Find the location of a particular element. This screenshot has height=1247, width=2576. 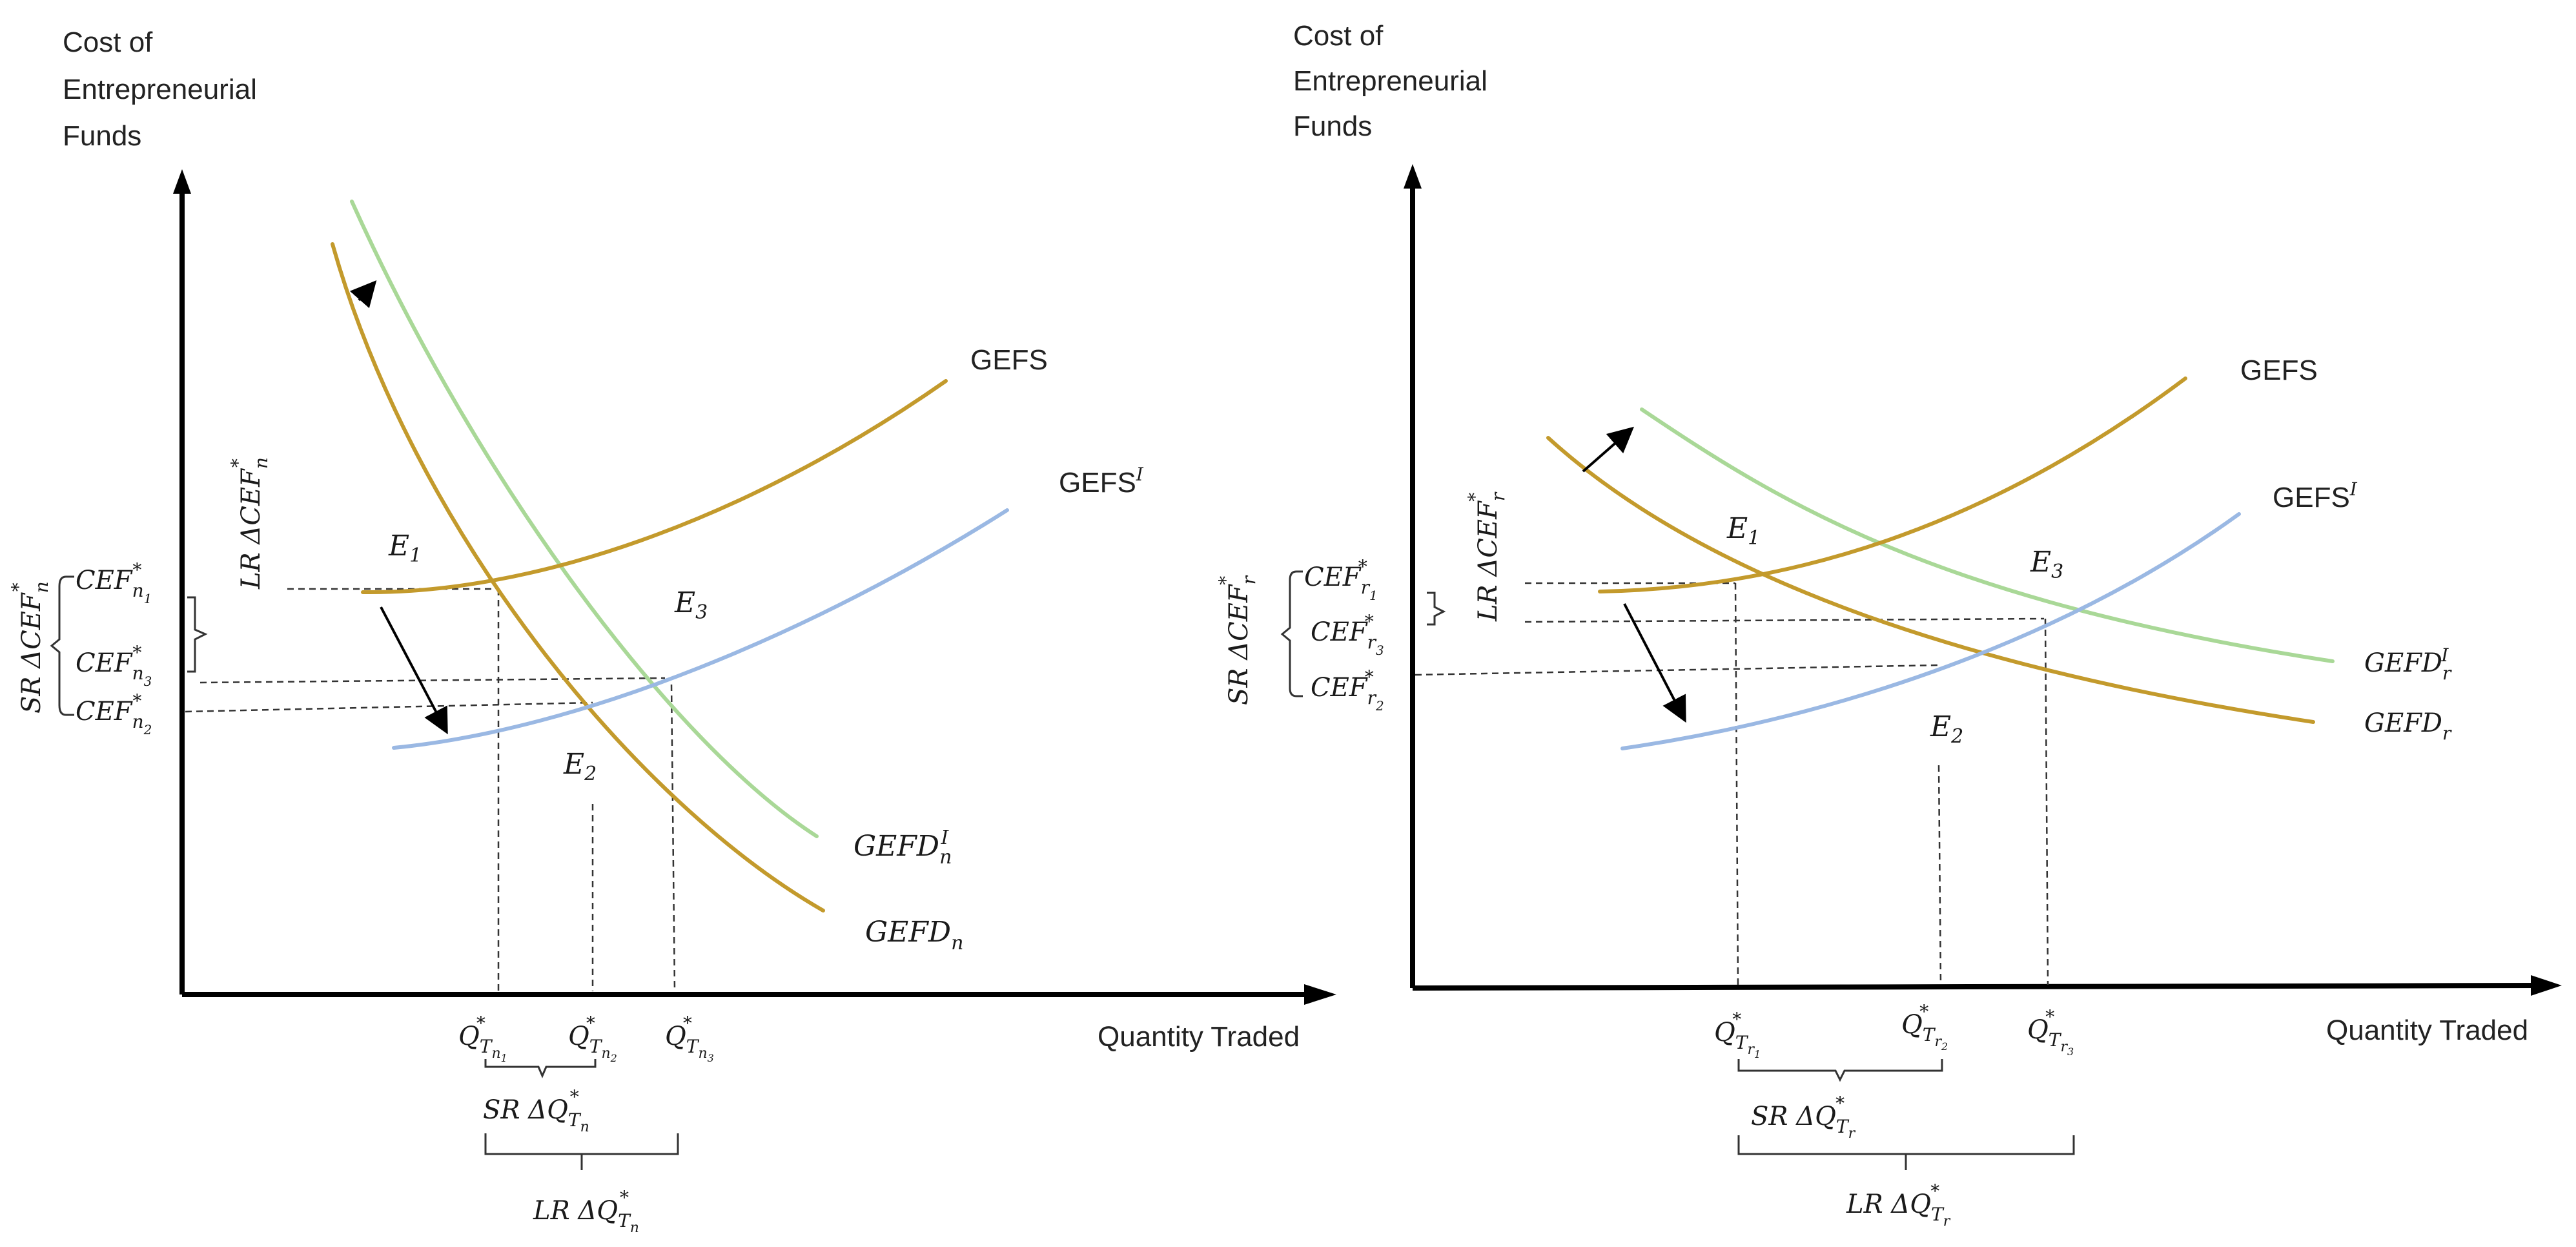

cef-n1-label: CEFn1* is located at coordinates (114, 583).